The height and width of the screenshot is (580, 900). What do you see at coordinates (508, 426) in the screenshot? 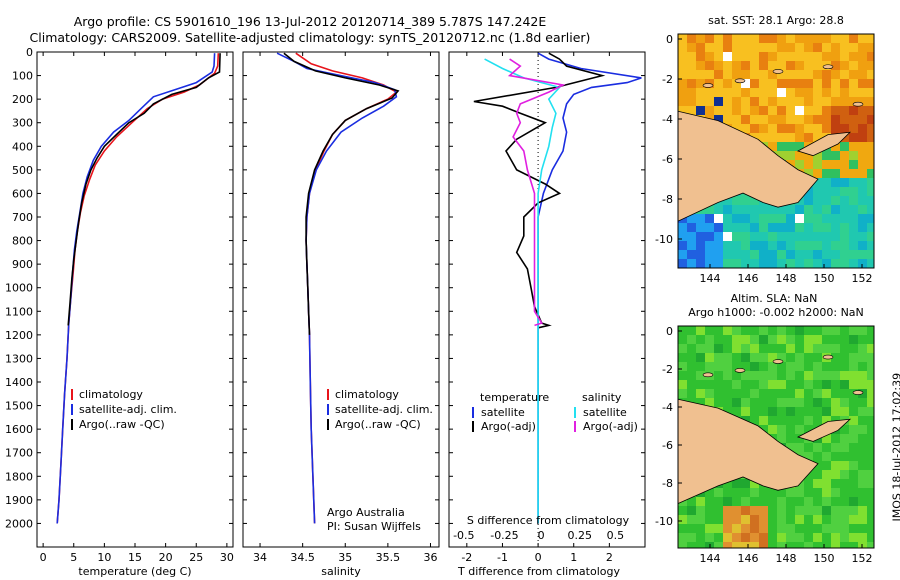
I see `difference-legend-label-t: Argo(-adj)` at bounding box center [508, 426].